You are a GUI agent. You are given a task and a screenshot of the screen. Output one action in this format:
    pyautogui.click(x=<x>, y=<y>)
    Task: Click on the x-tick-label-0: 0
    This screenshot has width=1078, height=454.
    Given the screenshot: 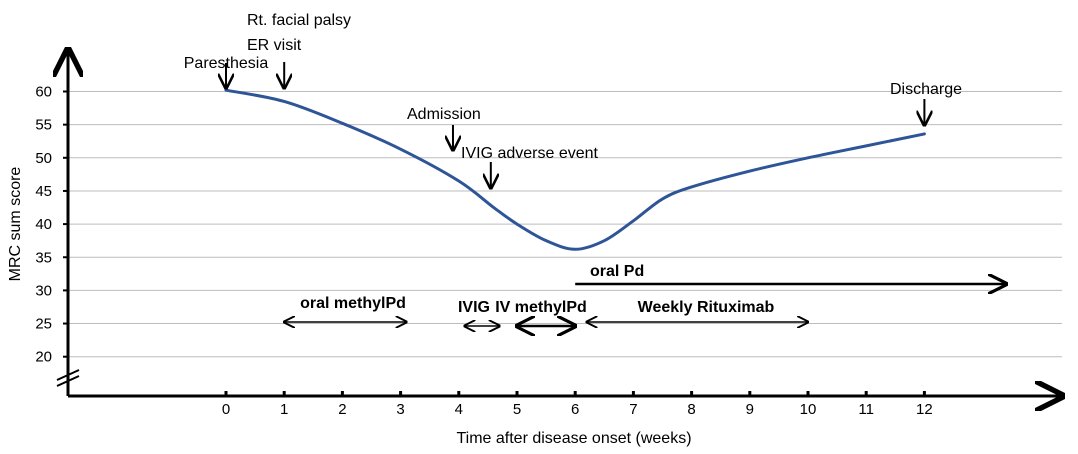 What is the action you would take?
    pyautogui.click(x=226, y=409)
    